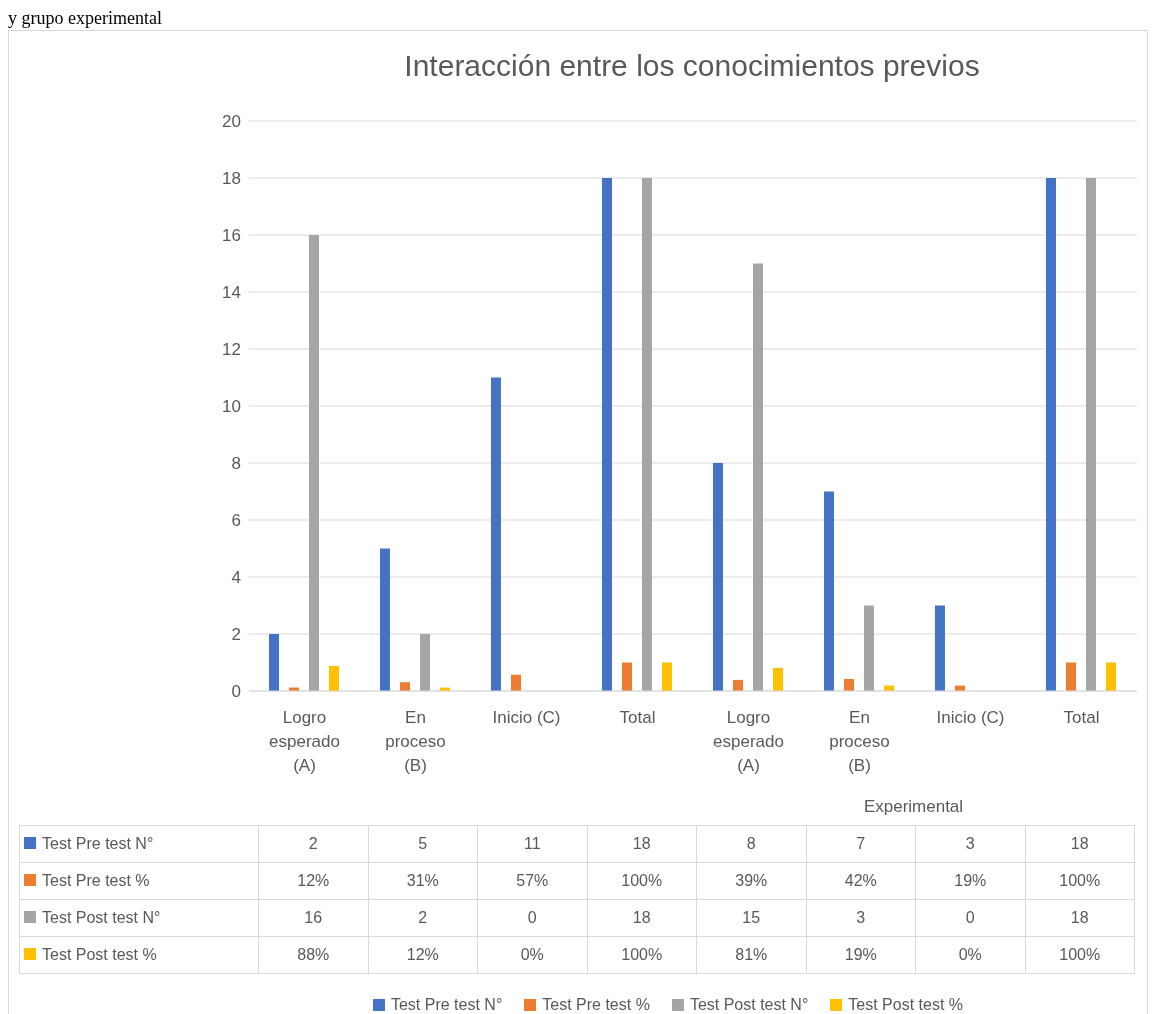  I want to click on y-tick-label: 4, so click(236, 578).